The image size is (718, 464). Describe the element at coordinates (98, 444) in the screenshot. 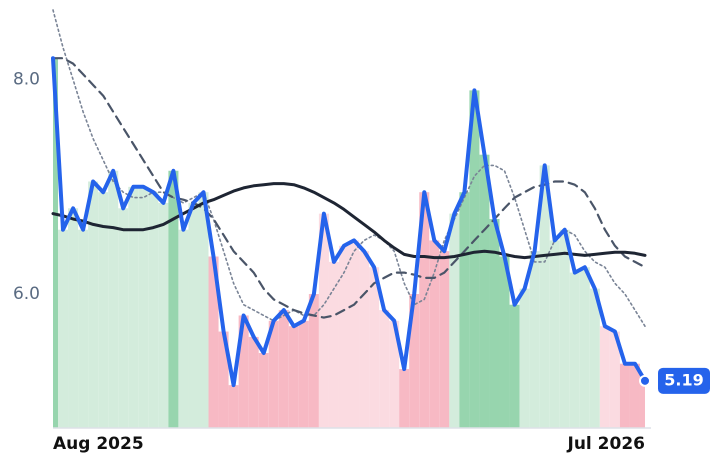

I see `x-tick-label: Aug 2025` at that location.